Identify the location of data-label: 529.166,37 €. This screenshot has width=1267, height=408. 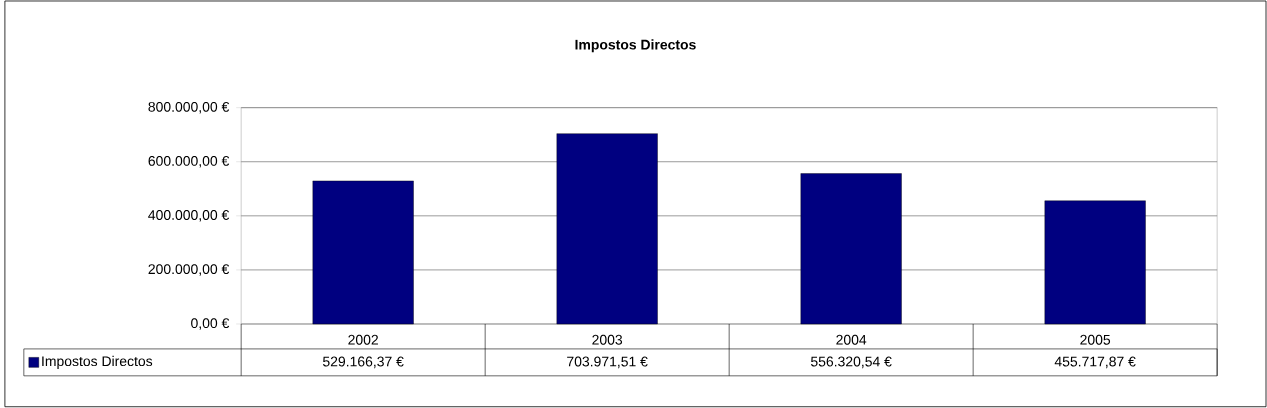
(363, 362).